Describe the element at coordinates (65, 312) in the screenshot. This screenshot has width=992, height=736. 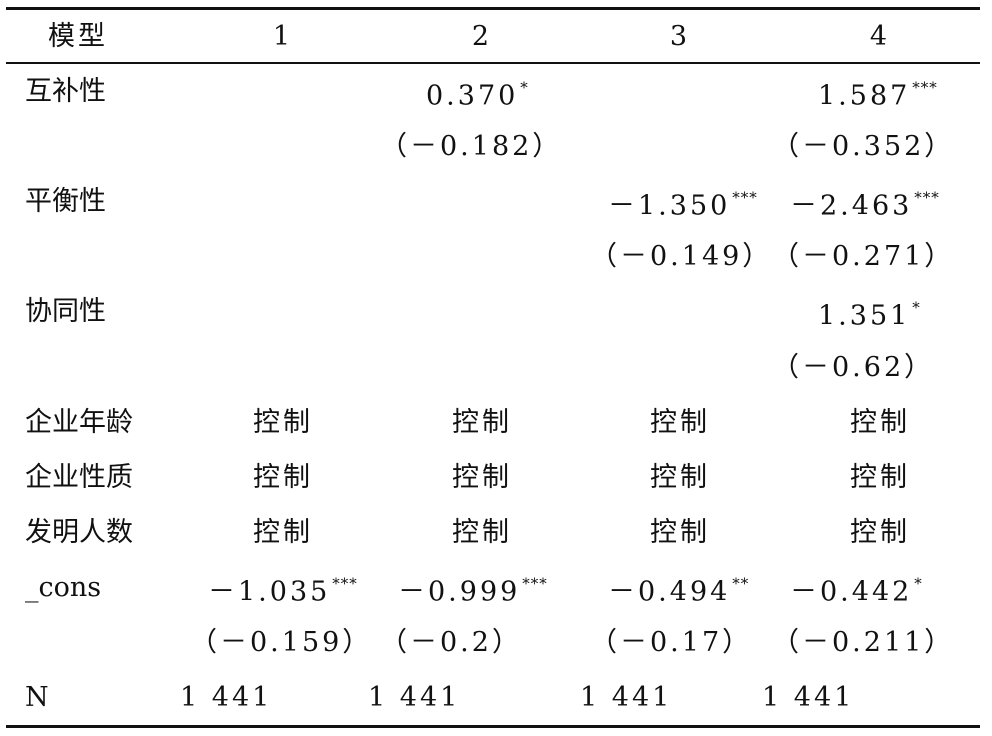
I see `row-label: 协同性` at that location.